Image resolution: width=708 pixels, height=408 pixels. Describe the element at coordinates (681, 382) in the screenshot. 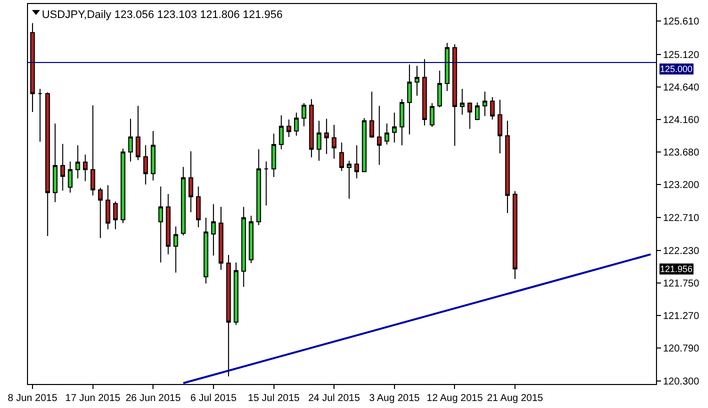

I see `y-tick-label: 120.300` at that location.